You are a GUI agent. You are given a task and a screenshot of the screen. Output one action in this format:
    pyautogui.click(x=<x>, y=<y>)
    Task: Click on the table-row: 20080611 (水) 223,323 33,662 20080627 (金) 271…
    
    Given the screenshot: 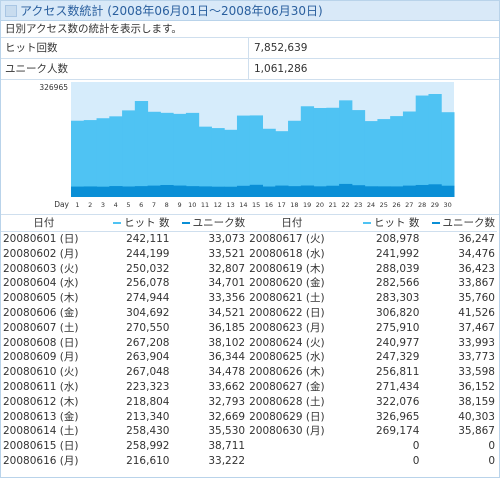 What is the action you would take?
    pyautogui.click(x=249, y=387)
    